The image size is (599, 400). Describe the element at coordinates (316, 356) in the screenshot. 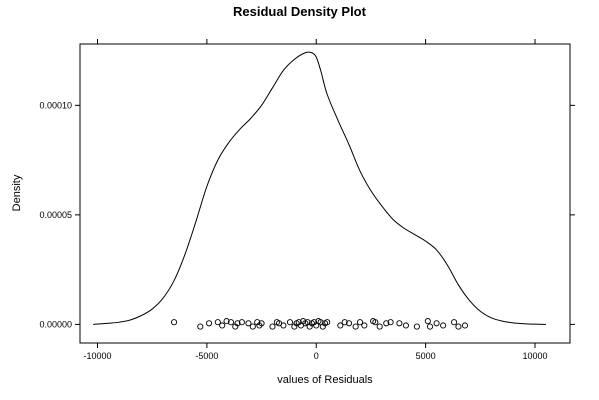

I see `x-tick-label: 0` at that location.